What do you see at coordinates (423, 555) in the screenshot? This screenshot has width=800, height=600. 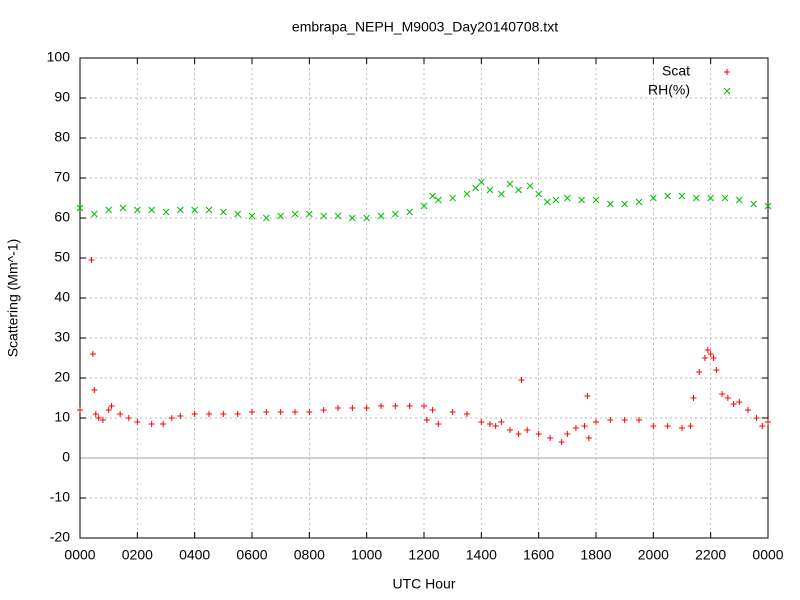 I see `x-tick-label: 1200` at bounding box center [423, 555].